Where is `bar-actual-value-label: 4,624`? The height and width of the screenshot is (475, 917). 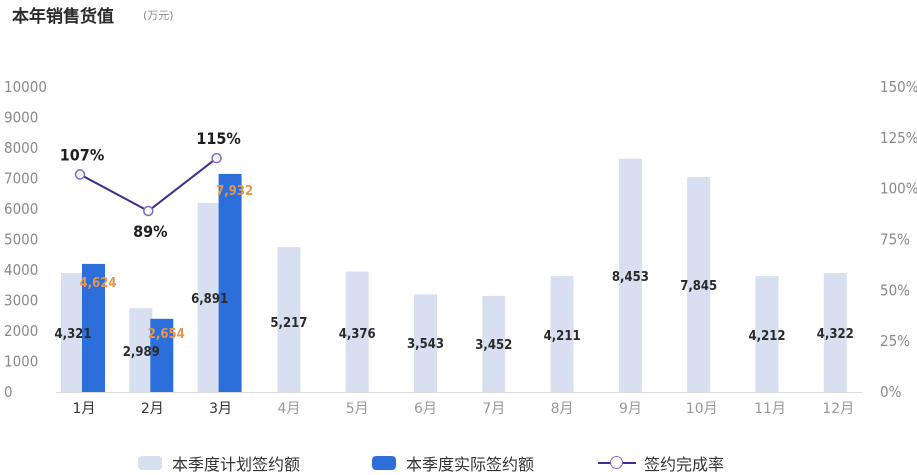 bar-actual-value-label: 4,624 is located at coordinates (98, 283).